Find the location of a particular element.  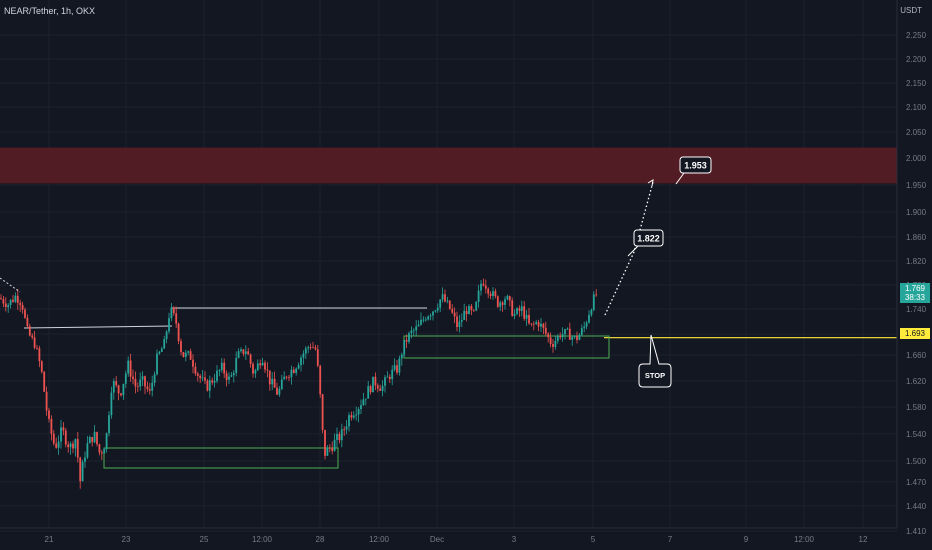

y-tick-label: 2.150 is located at coordinates (916, 83).